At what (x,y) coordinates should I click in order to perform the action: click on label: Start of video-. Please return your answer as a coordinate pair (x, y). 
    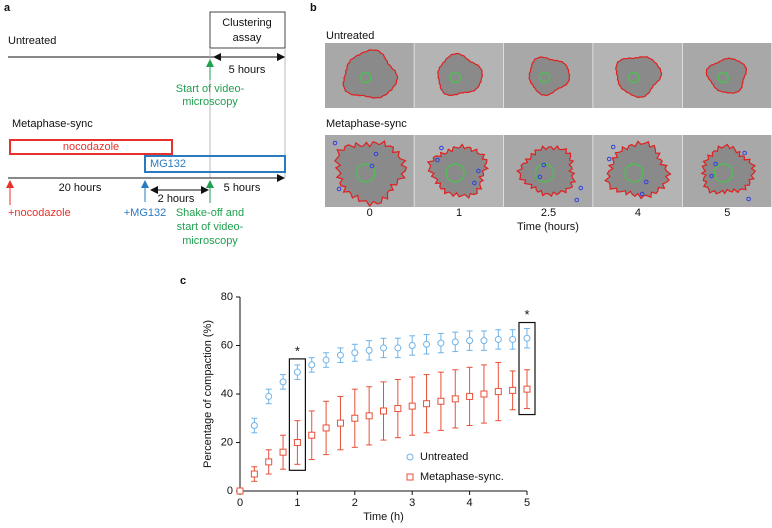
    Looking at the image, I should click on (210, 89).